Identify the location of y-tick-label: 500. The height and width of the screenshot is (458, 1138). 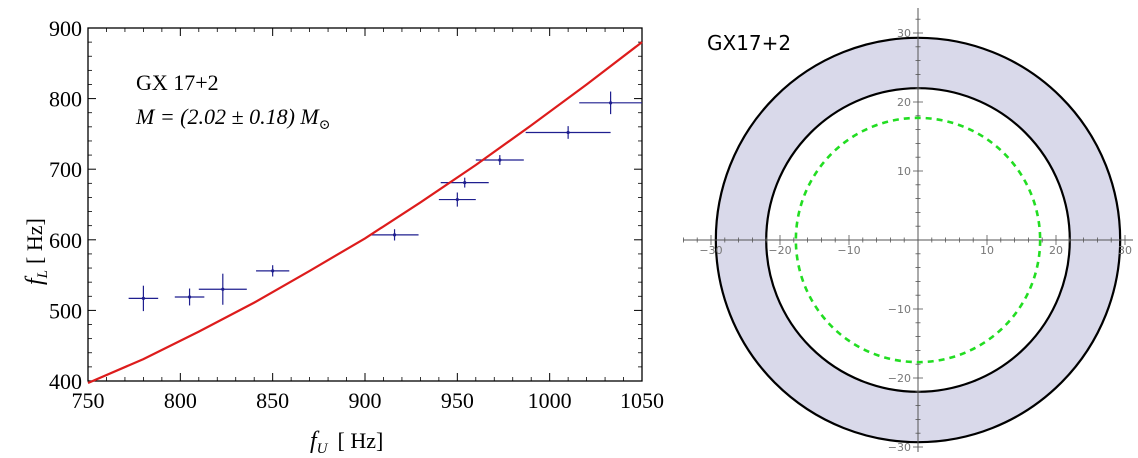
(65, 310).